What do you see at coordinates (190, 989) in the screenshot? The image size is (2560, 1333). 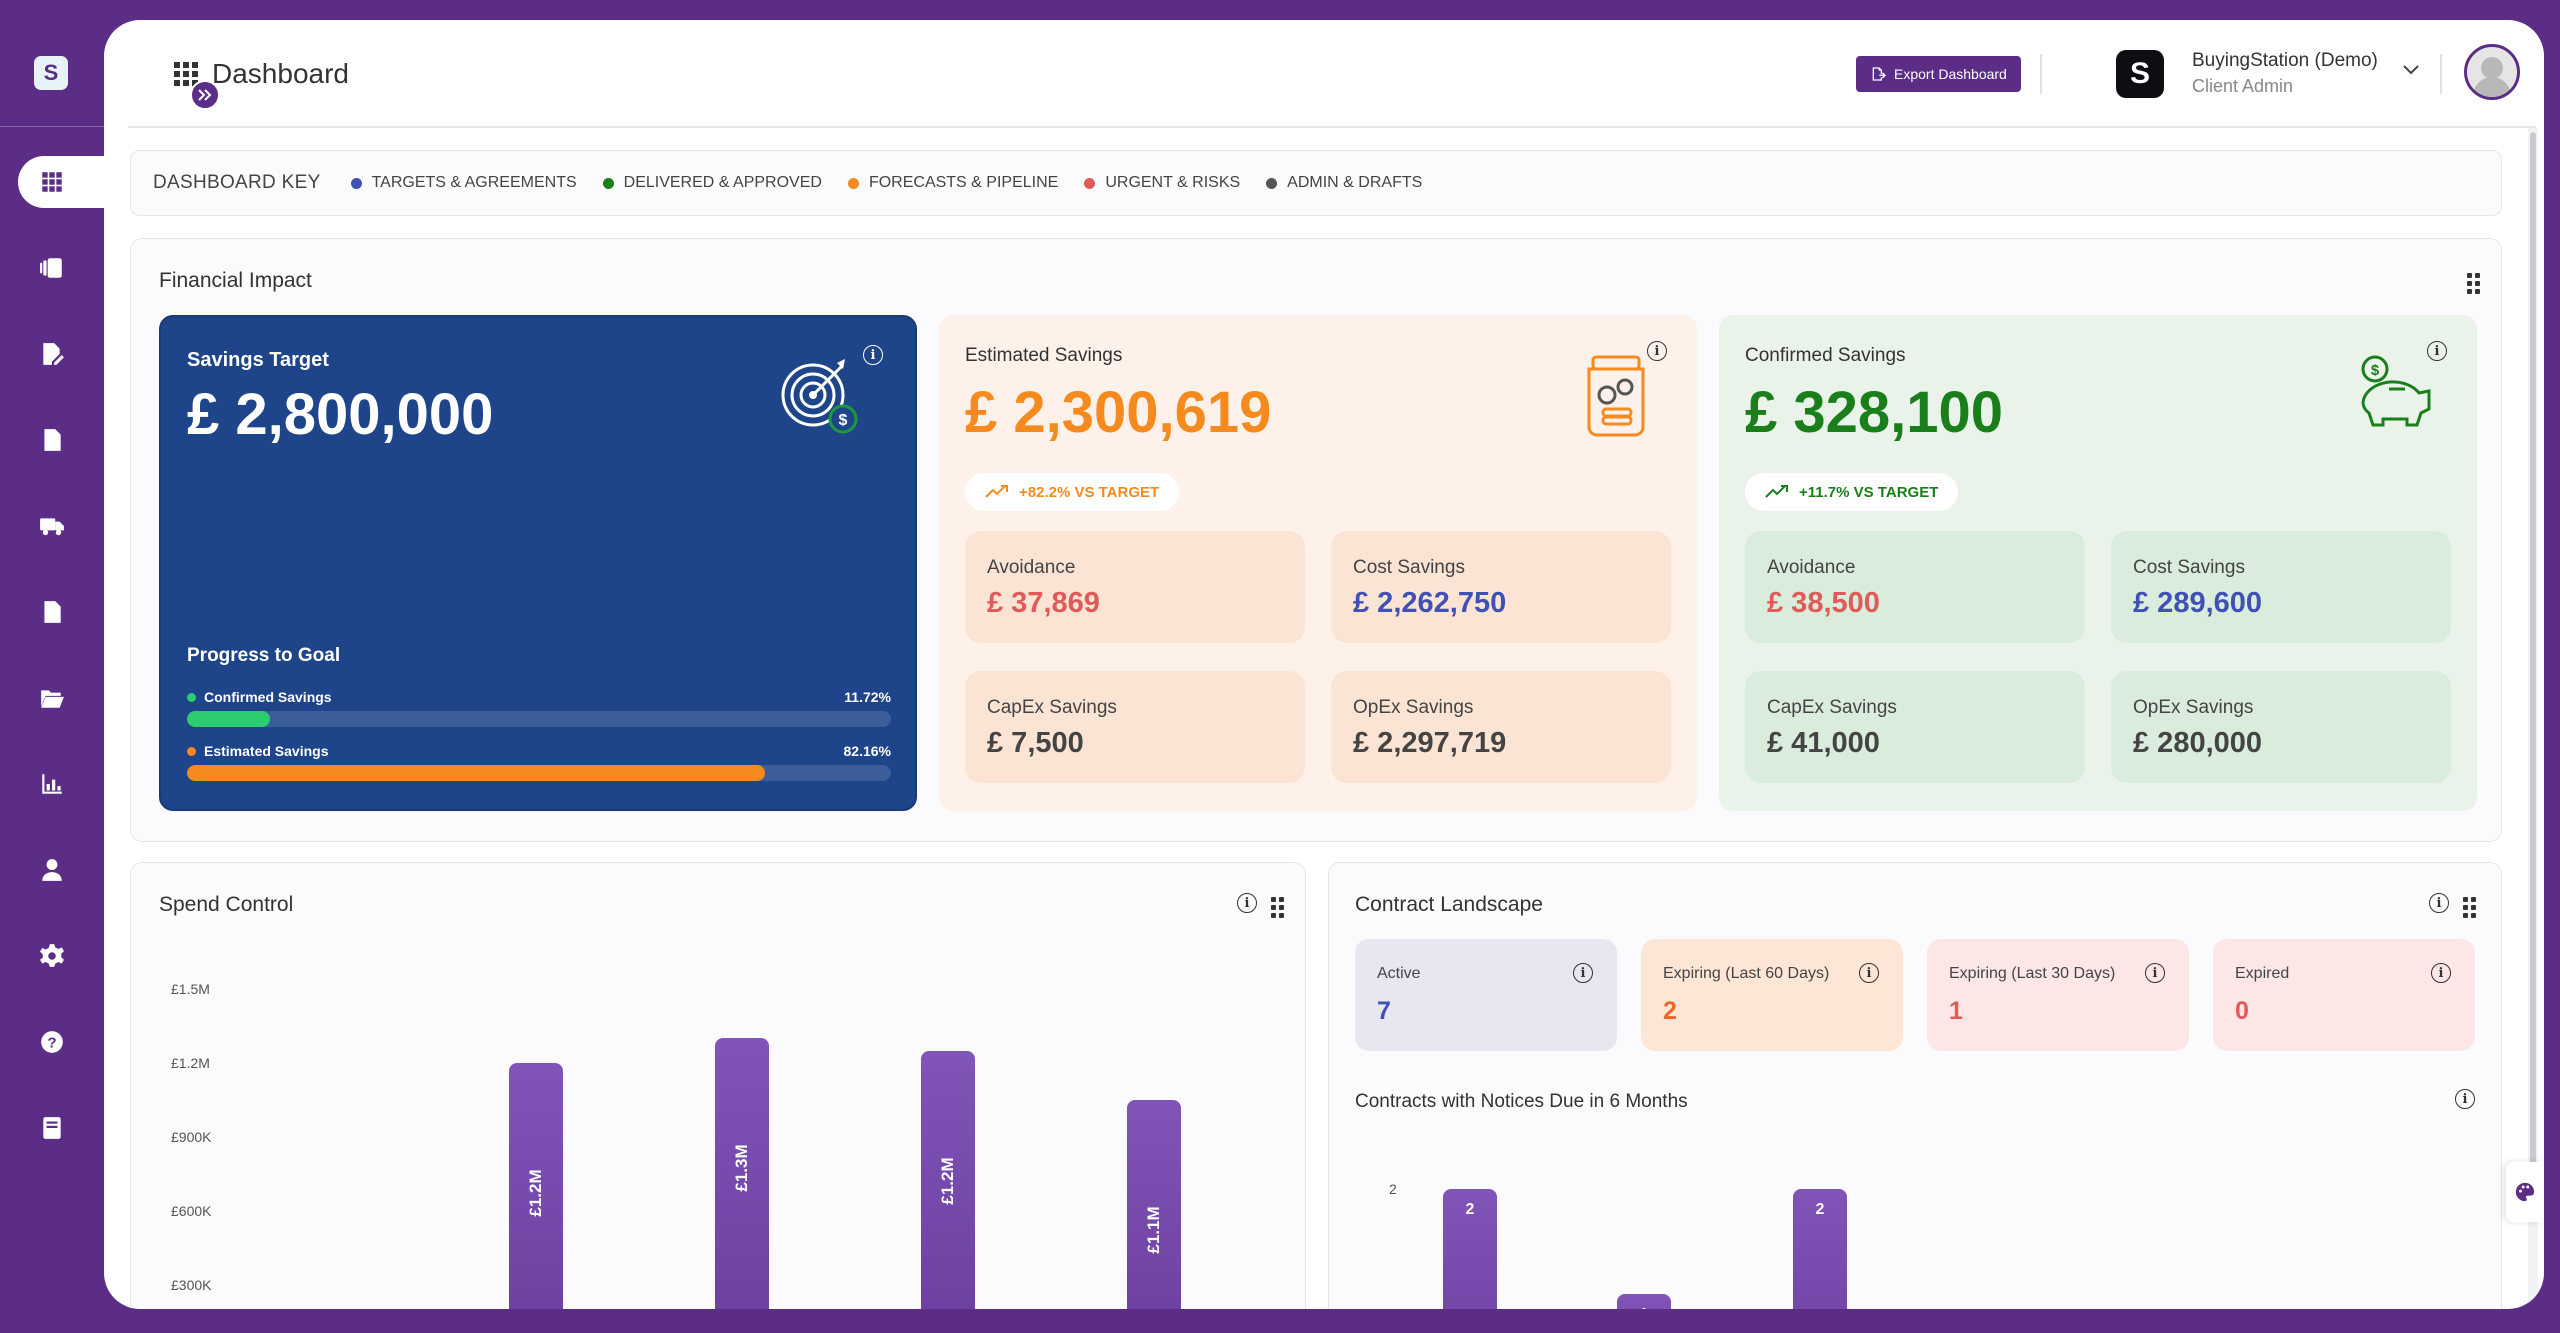 I see `y-tick-label: £1.5M` at bounding box center [190, 989].